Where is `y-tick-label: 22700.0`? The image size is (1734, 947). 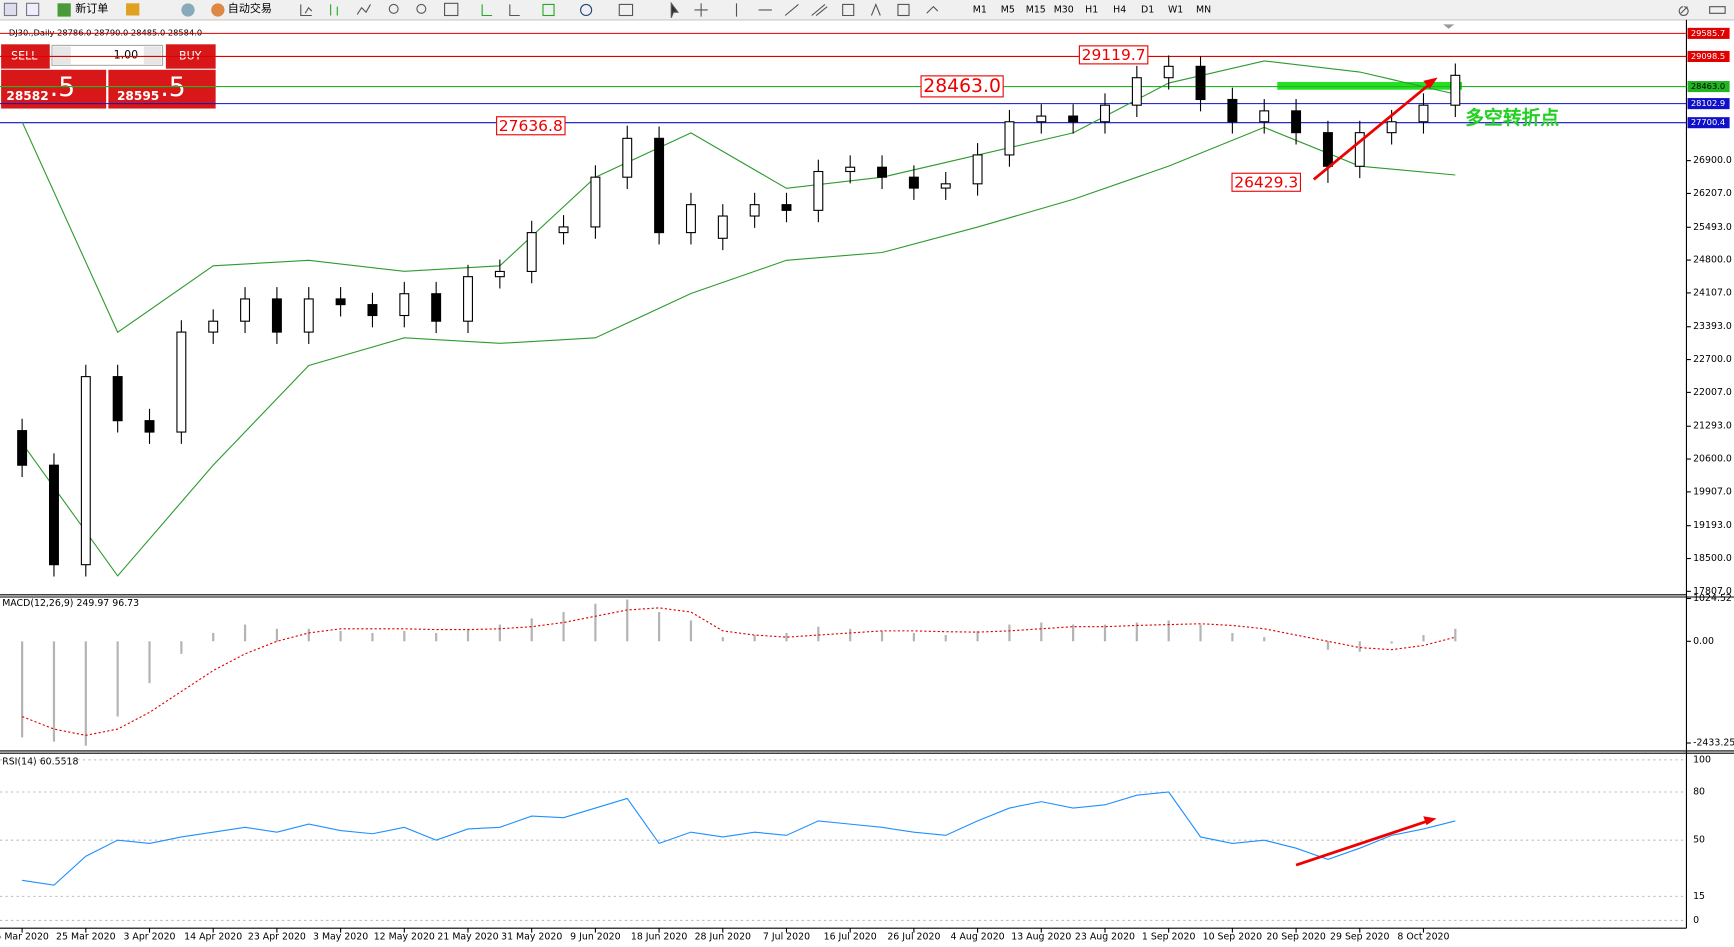
y-tick-label: 22700.0 is located at coordinates (1712, 359).